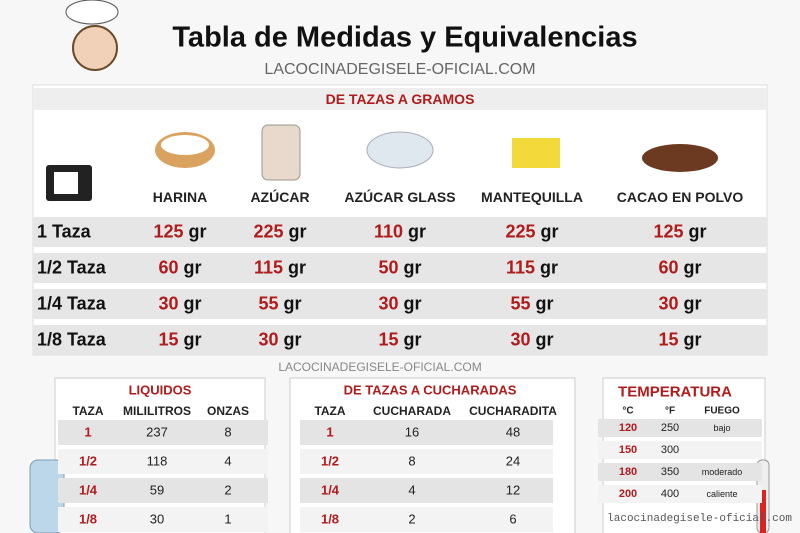 The height and width of the screenshot is (533, 800). What do you see at coordinates (281, 152) in the screenshot?
I see `sugar-icon` at bounding box center [281, 152].